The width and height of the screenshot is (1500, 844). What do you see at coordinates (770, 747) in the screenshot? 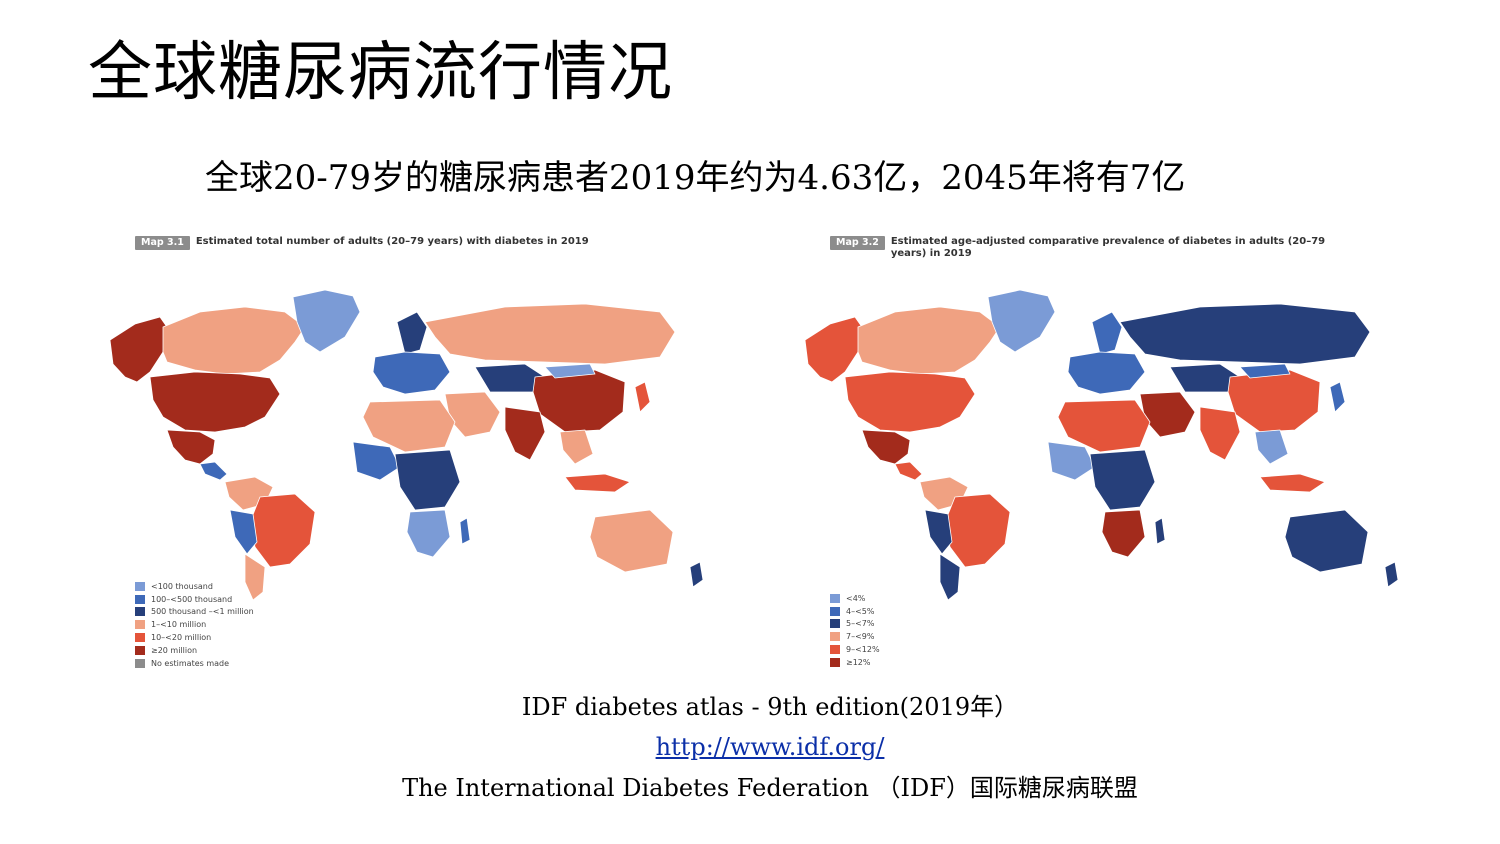
I see `idf-link: http://www.idf.org/` at bounding box center [770, 747].